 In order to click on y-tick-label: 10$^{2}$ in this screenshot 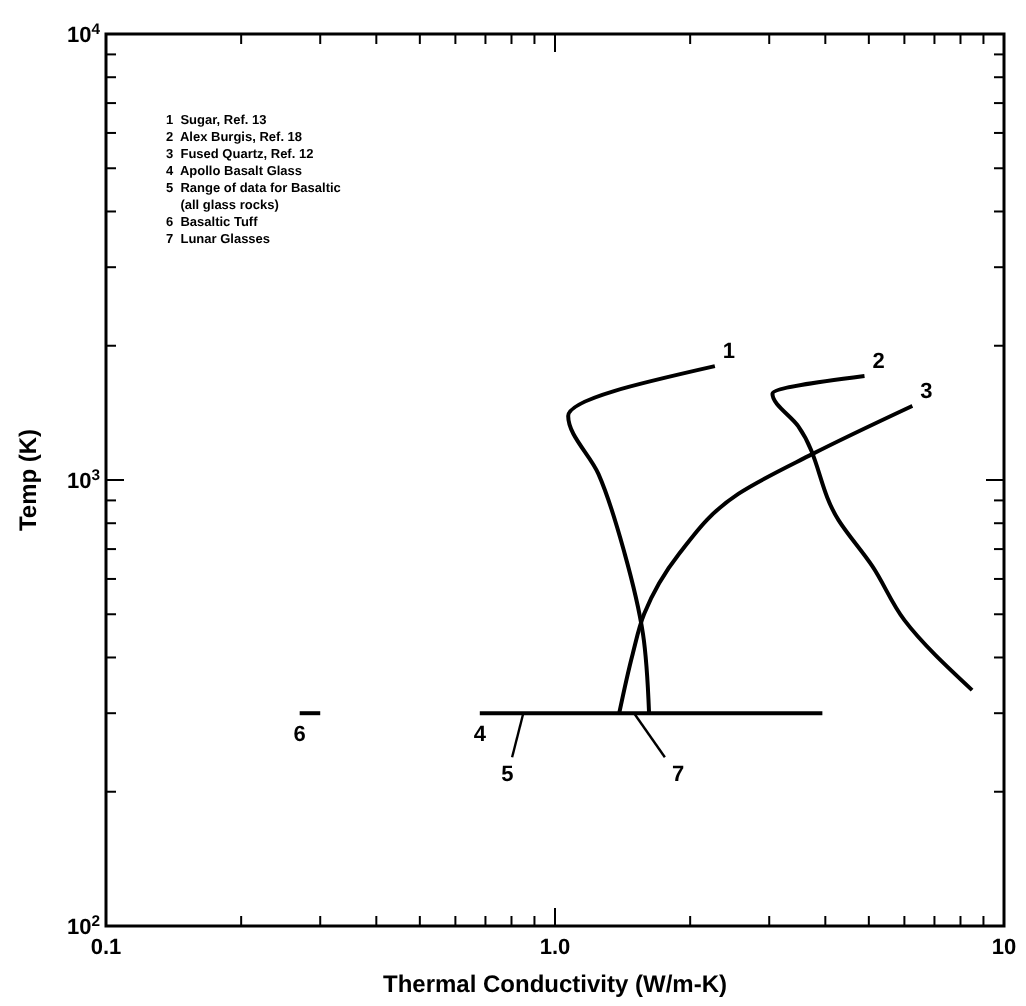, I will do `click(83, 925)`.